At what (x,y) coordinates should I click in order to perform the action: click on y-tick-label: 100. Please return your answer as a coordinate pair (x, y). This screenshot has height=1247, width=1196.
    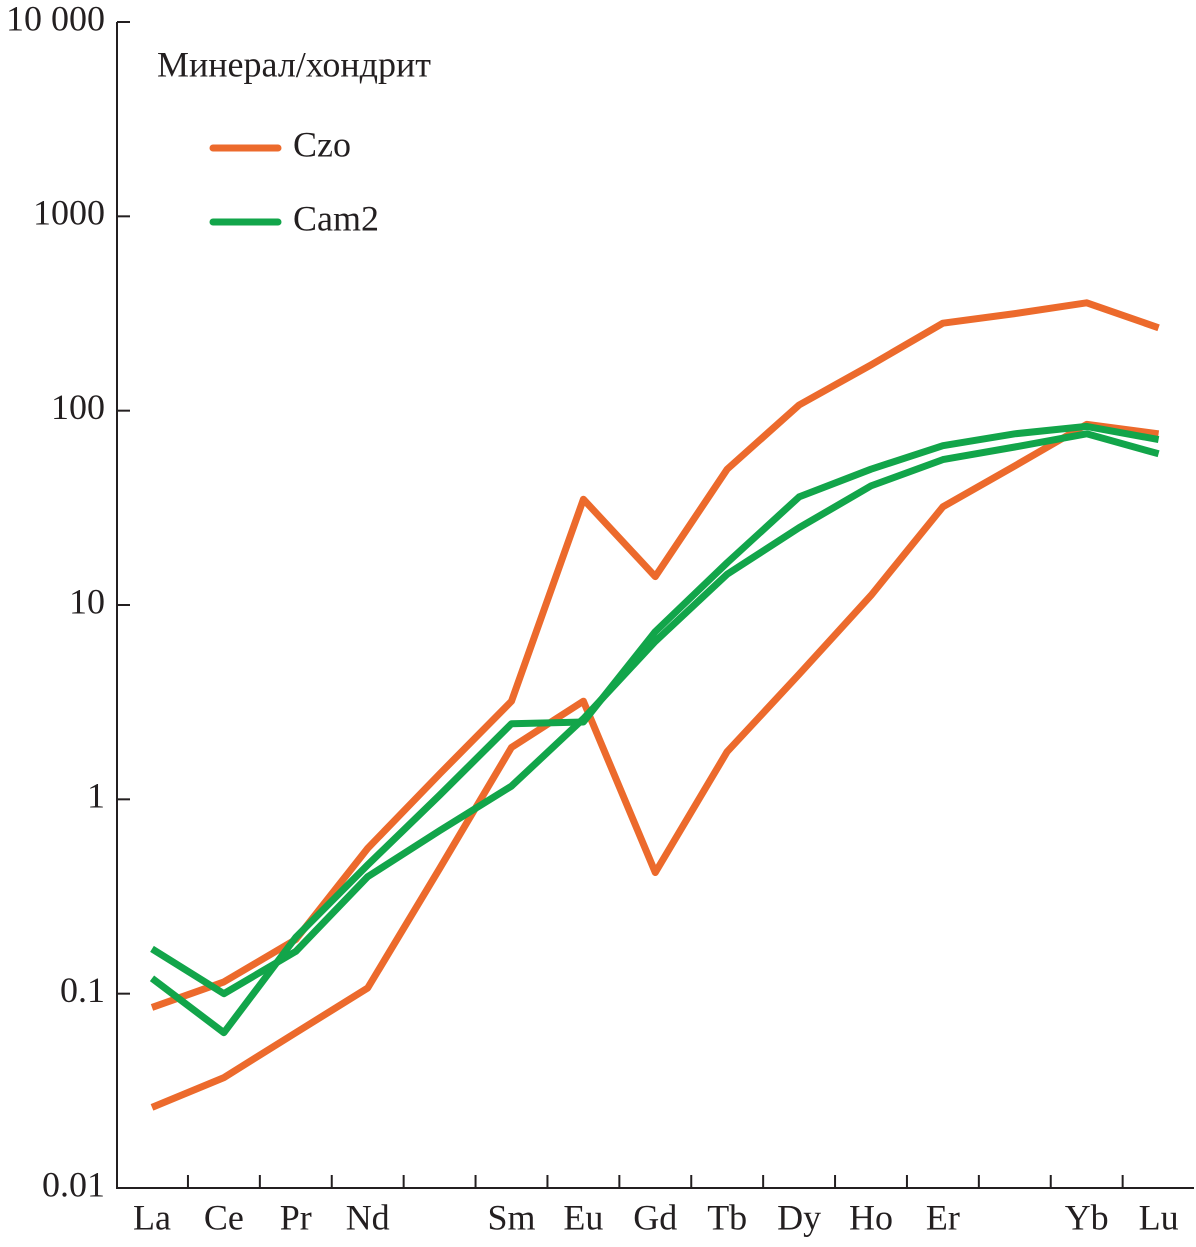
    Looking at the image, I should click on (78, 407).